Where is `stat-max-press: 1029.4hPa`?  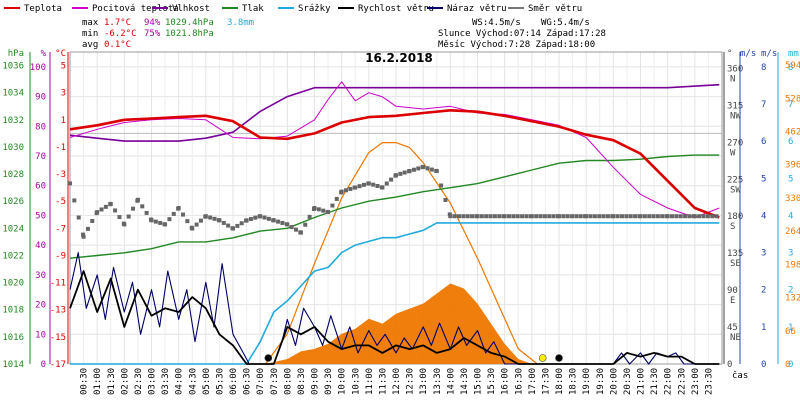
stat-max-press: 1029.4hPa is located at coordinates (189, 23).